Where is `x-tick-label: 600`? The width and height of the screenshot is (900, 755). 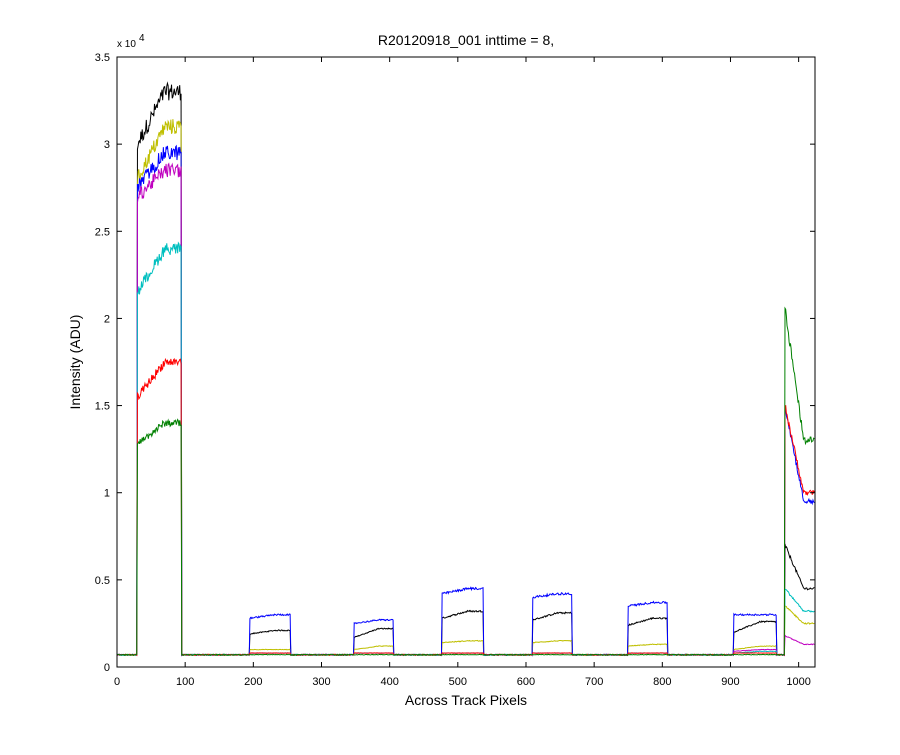 x-tick-label: 600 is located at coordinates (526, 682).